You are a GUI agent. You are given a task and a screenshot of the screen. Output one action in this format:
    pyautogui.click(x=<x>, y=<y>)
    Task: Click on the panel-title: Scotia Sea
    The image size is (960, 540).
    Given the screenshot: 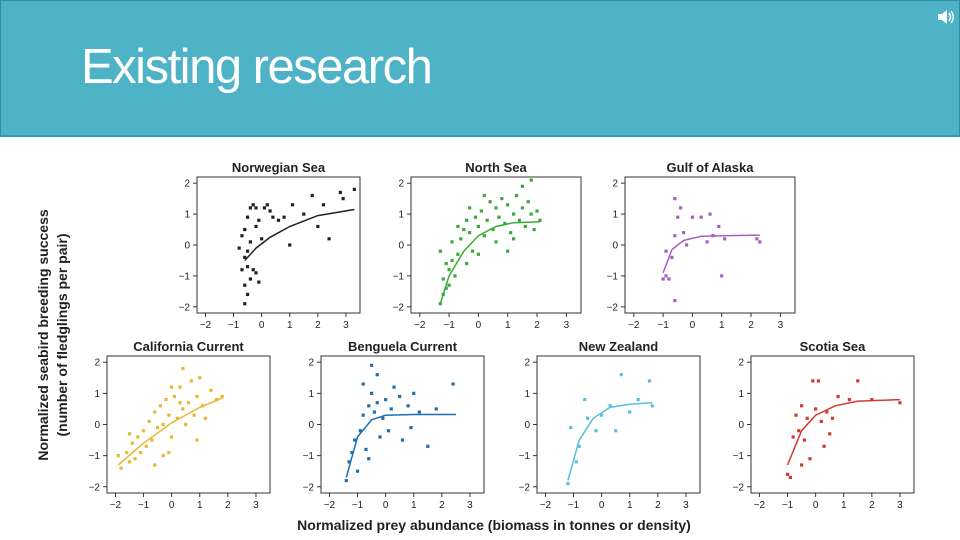 What is the action you would take?
    pyautogui.click(x=833, y=346)
    